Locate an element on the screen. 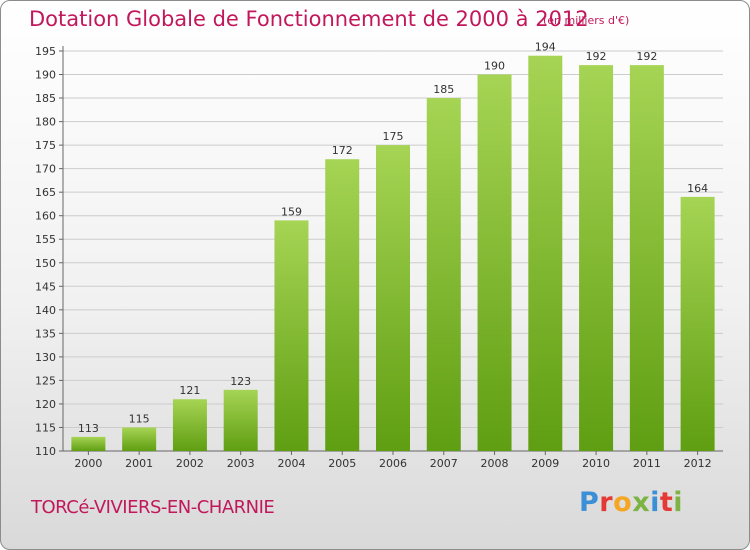 This screenshot has height=550, width=750. y-tick-label: 190 is located at coordinates (45, 75).